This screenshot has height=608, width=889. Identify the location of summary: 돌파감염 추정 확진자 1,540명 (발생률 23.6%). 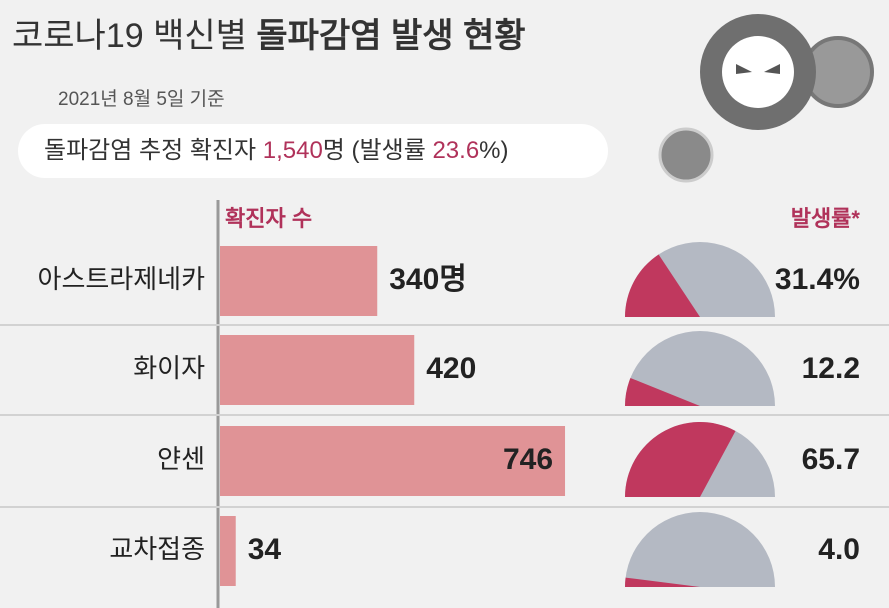
(276, 150).